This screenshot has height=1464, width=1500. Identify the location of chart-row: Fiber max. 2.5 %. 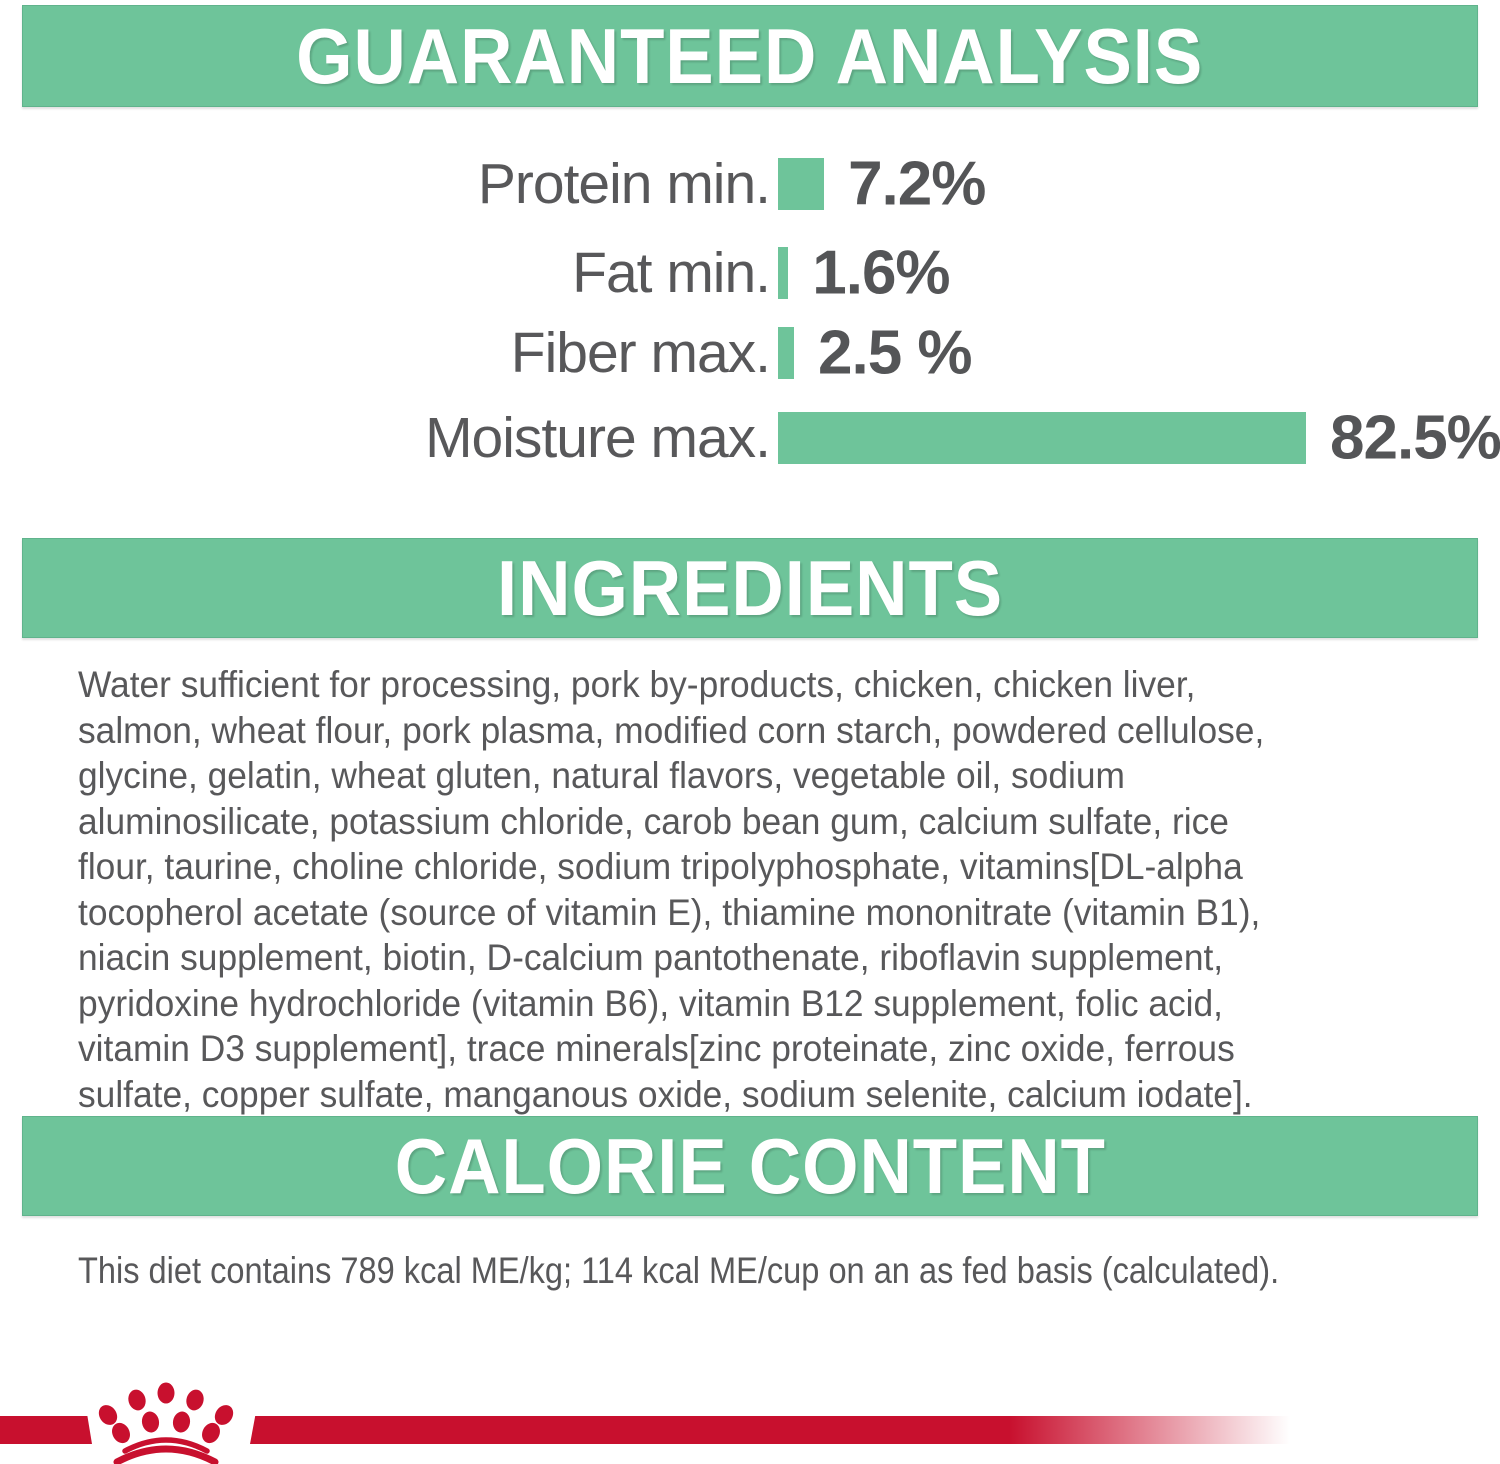
(750, 353).